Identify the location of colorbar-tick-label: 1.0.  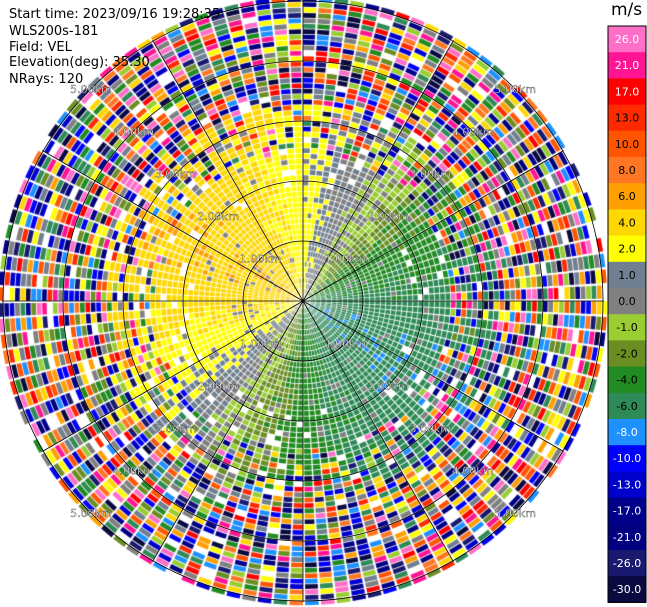
(627, 275).